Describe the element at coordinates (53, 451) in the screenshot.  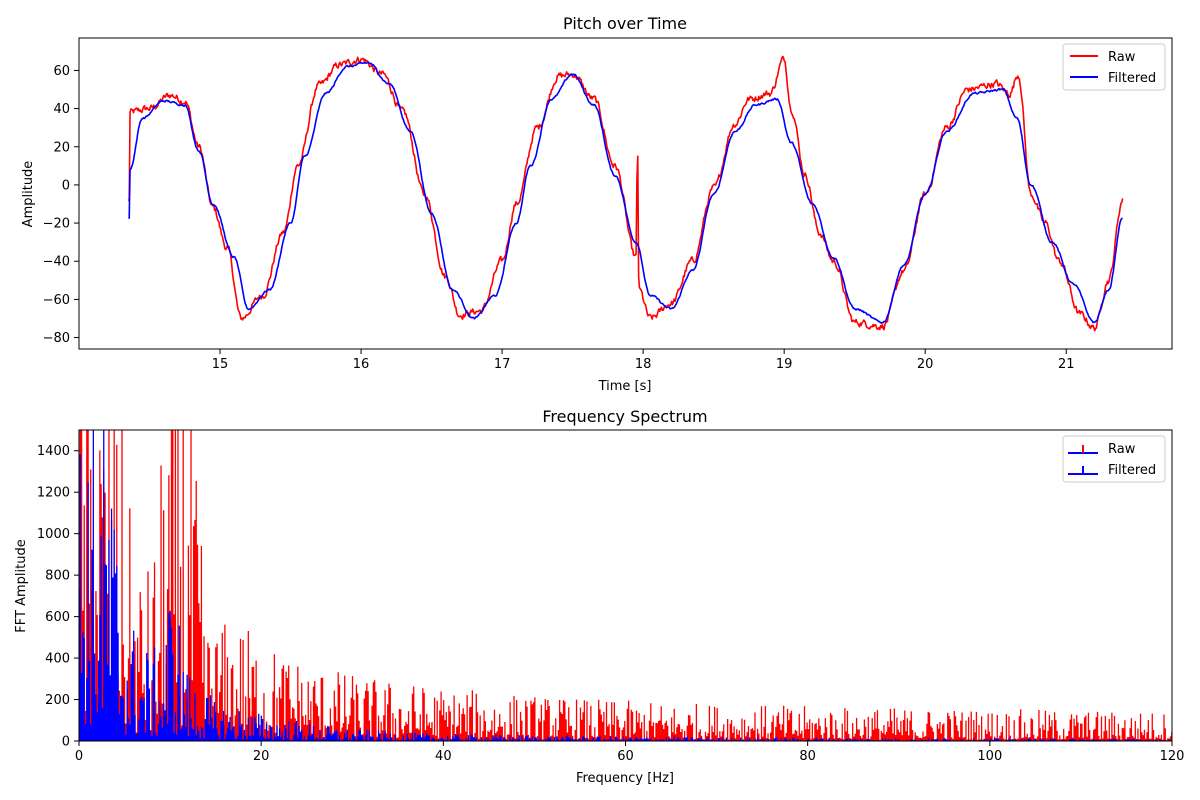
I see `y-tick-label: 1400` at that location.